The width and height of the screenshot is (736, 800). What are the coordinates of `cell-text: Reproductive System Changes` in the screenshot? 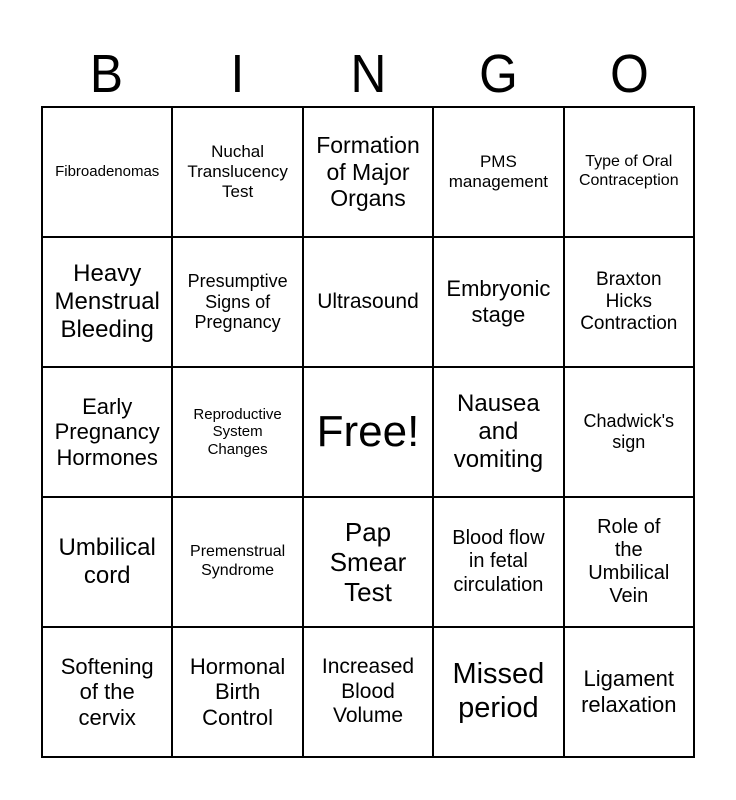 It's located at (237, 431).